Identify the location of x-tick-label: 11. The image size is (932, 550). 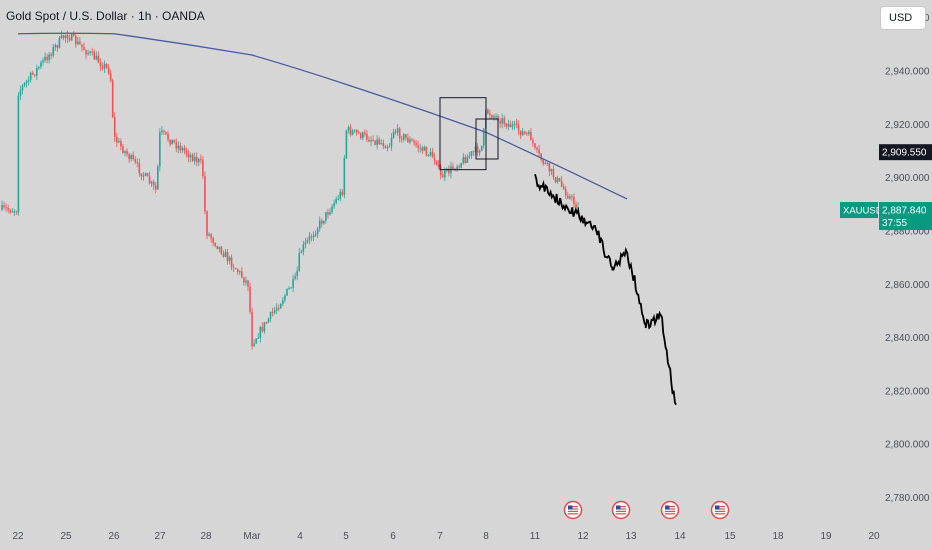
(535, 536).